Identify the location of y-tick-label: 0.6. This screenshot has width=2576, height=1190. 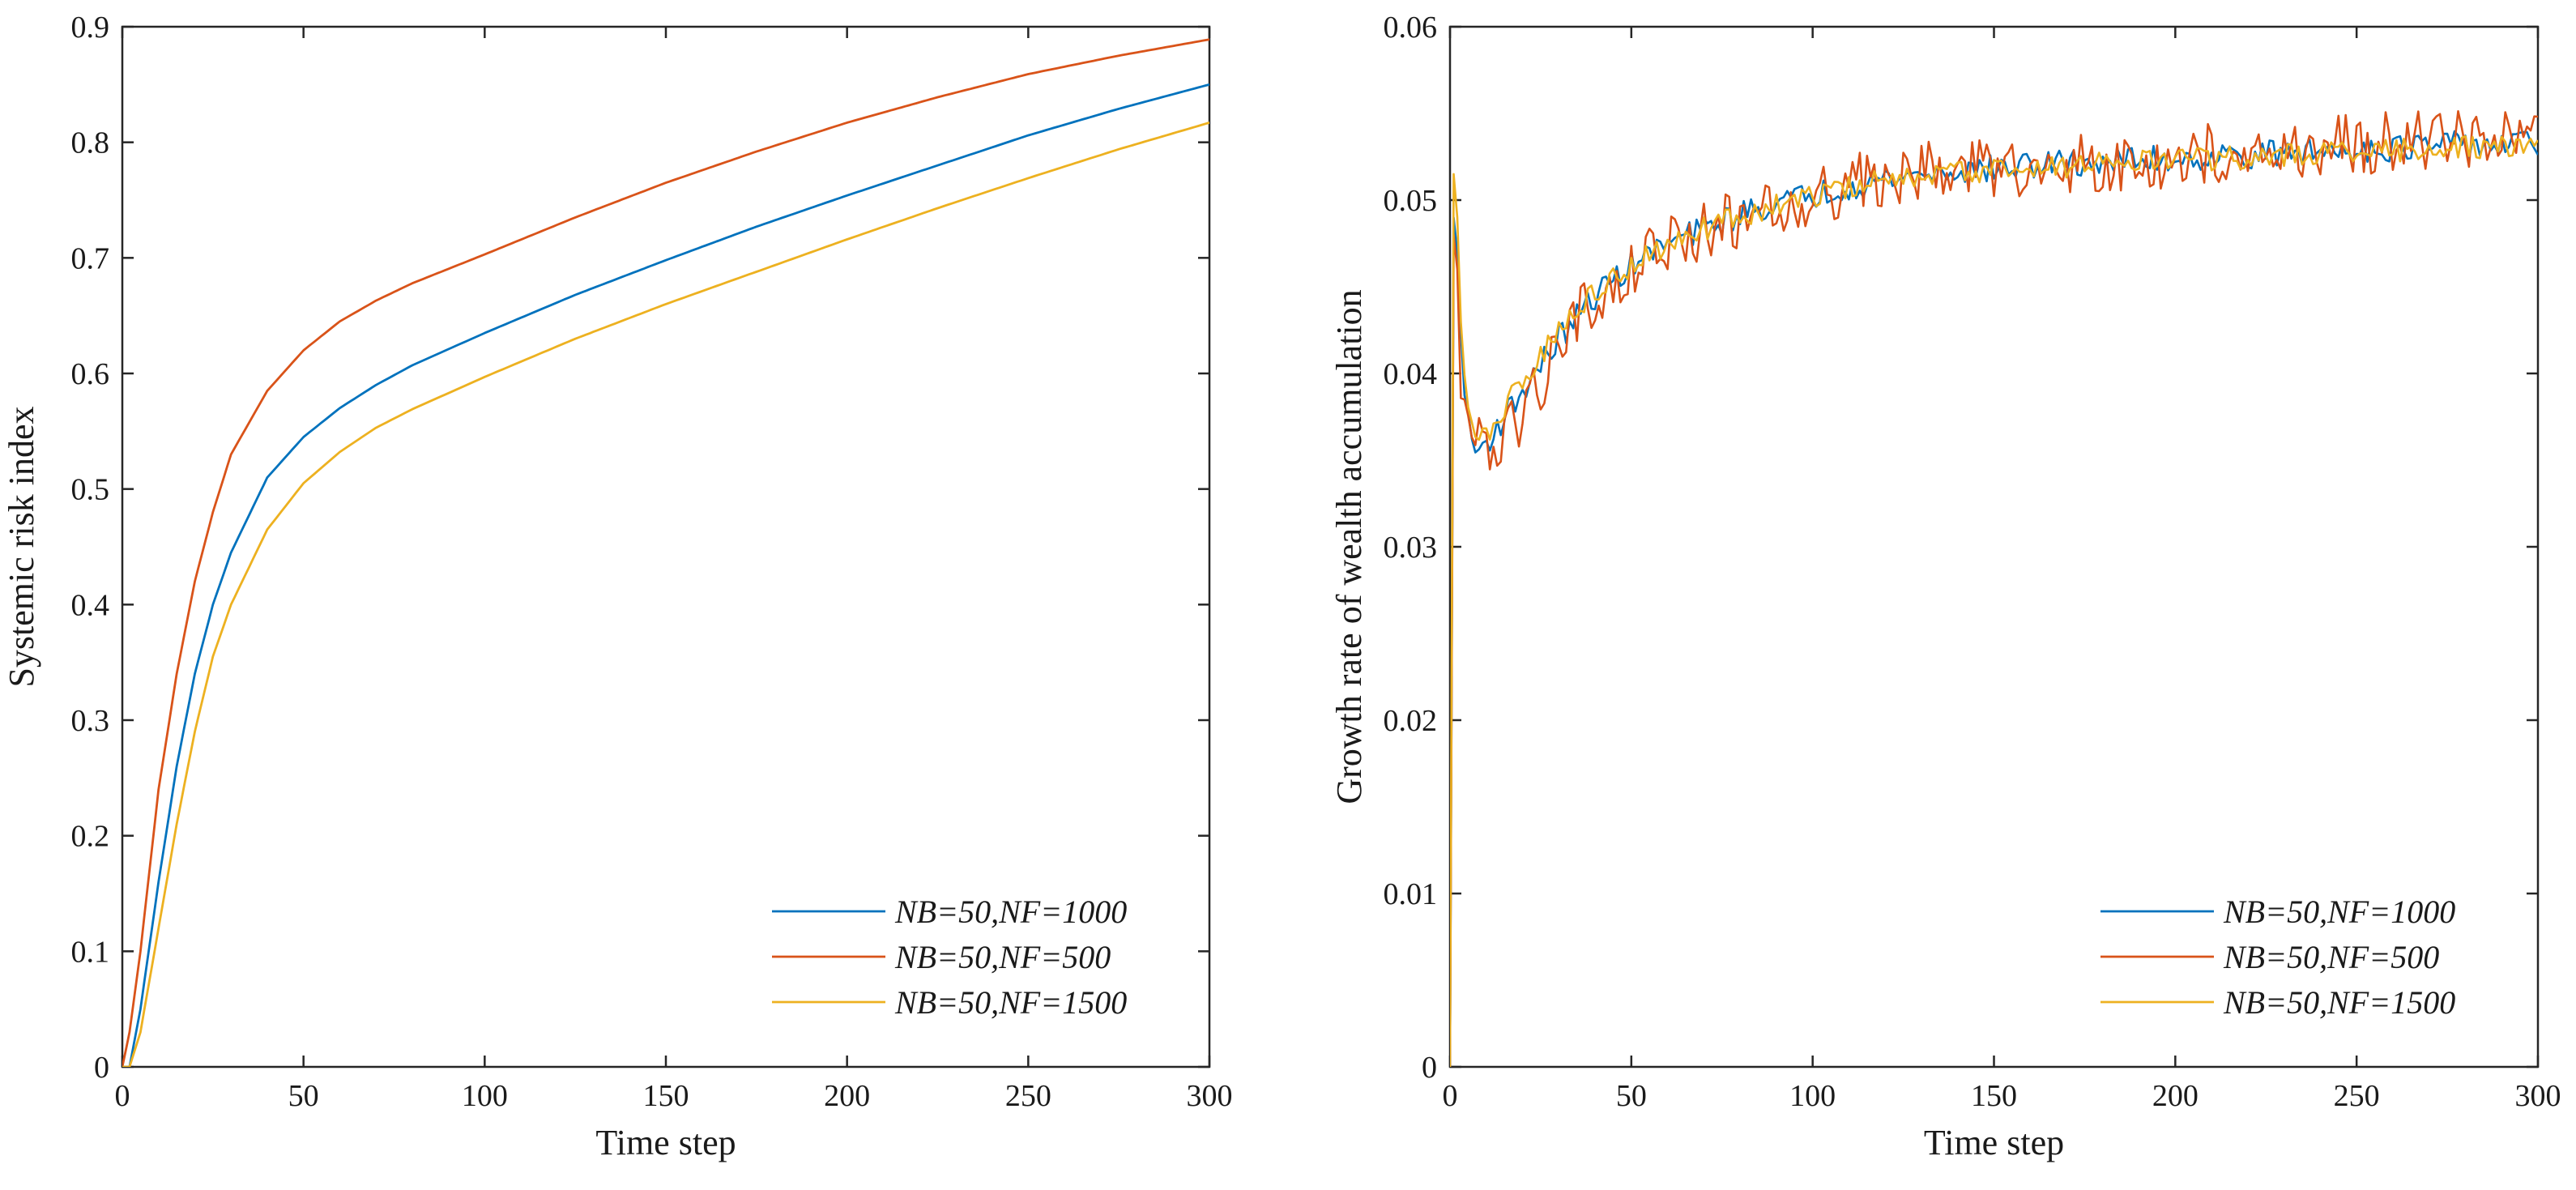
(90, 374).